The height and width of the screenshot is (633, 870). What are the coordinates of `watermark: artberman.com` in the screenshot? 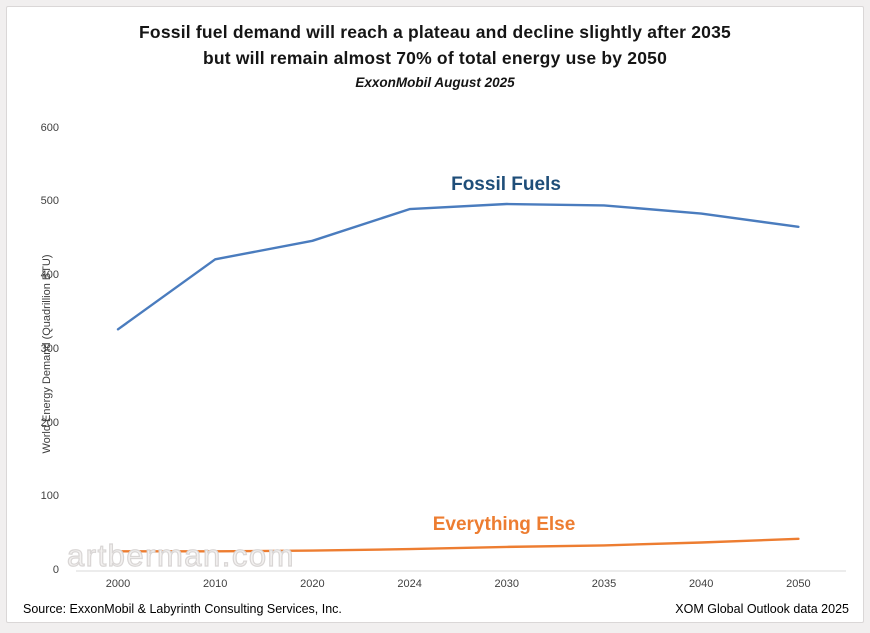 It's located at (180, 555).